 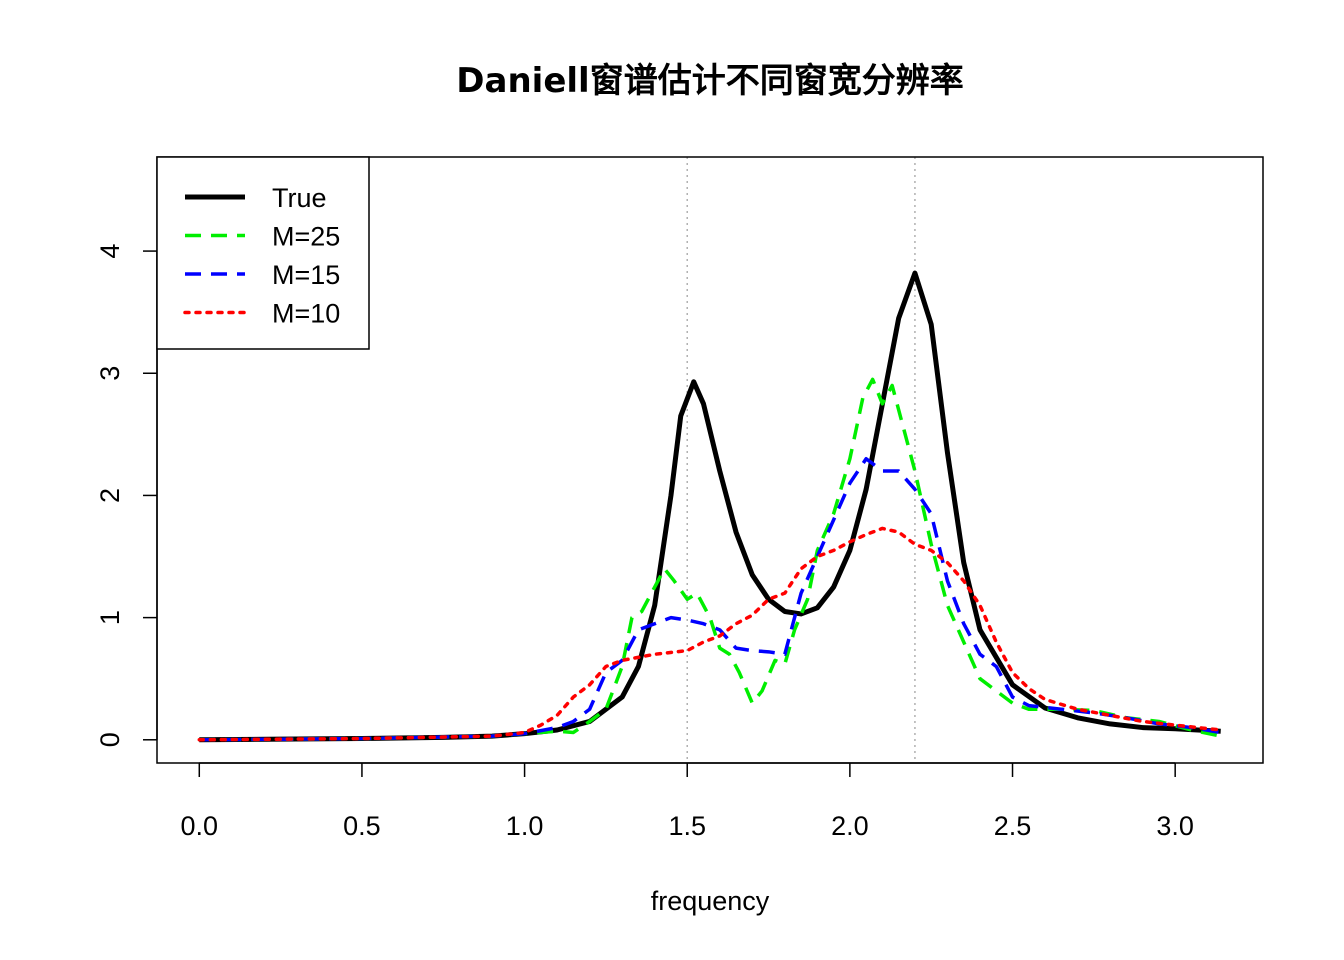 I want to click on legend-box, so click(x=263, y=253).